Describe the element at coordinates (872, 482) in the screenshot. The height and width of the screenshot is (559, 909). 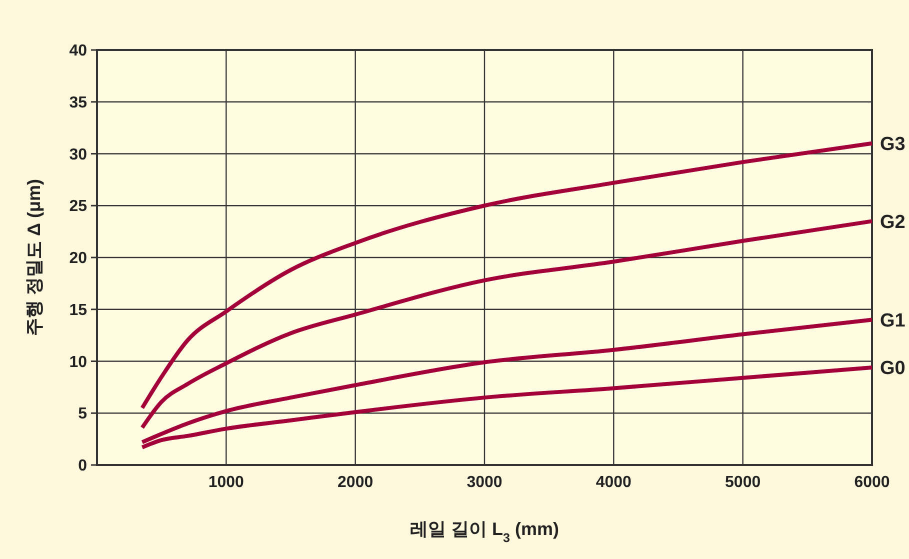
I see `x-tick-label: 6000` at that location.